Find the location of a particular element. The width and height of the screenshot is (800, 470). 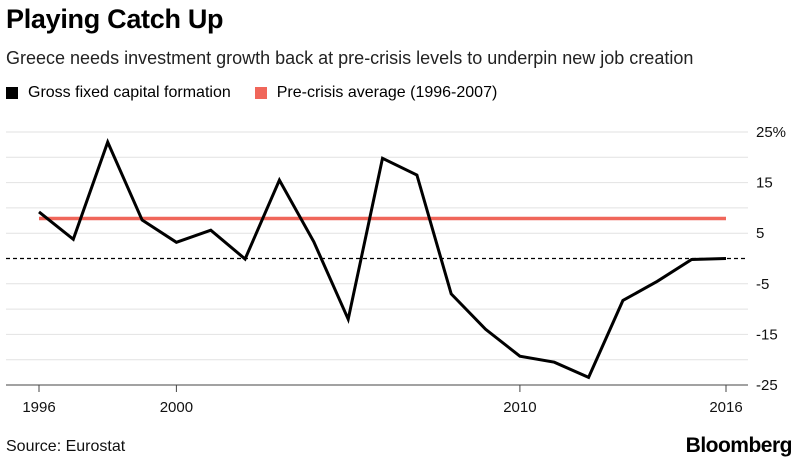

y-tick-label: 5 is located at coordinates (760, 233).